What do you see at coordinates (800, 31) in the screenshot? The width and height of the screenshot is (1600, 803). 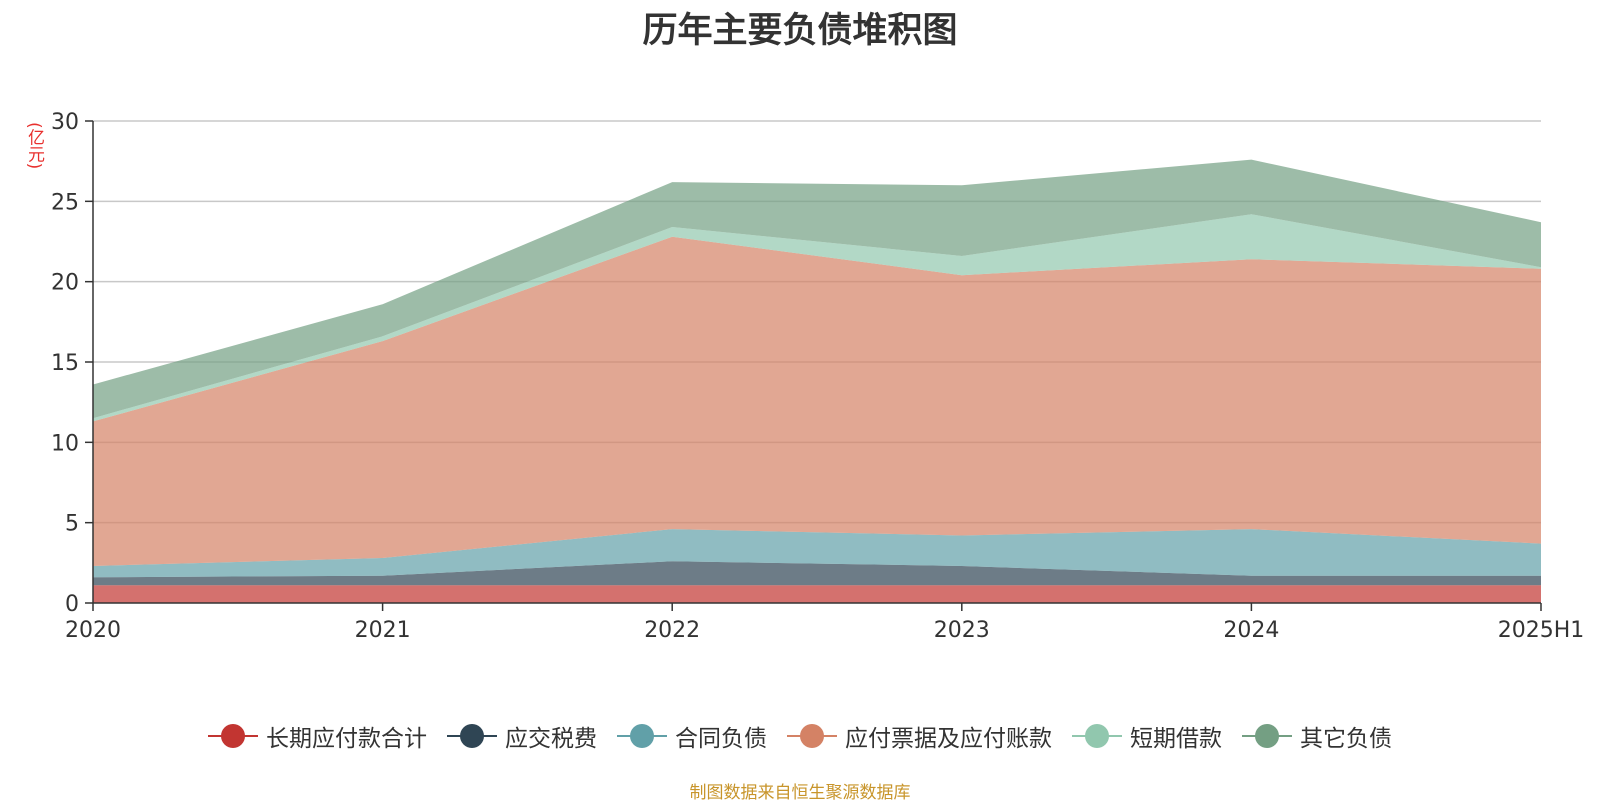 I see `chart-title: 历年主要负债堆积图` at bounding box center [800, 31].